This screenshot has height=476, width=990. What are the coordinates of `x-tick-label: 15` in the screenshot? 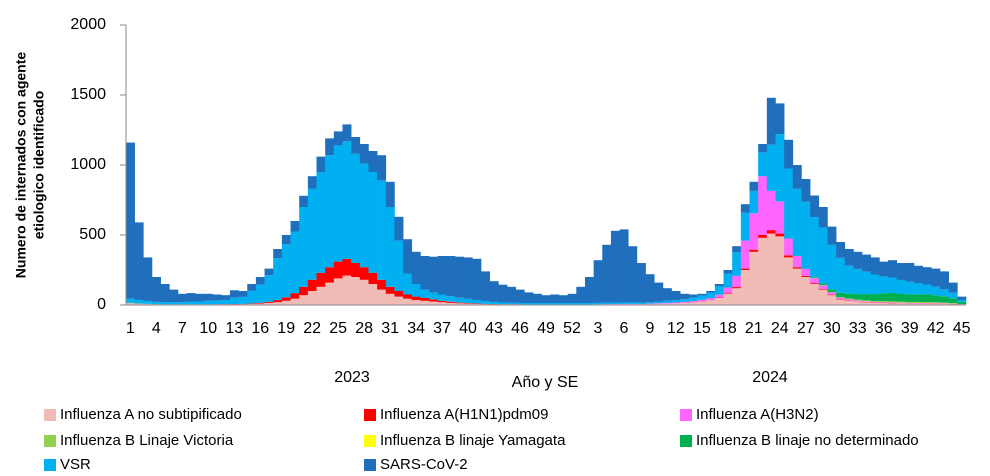 It's located at (702, 328).